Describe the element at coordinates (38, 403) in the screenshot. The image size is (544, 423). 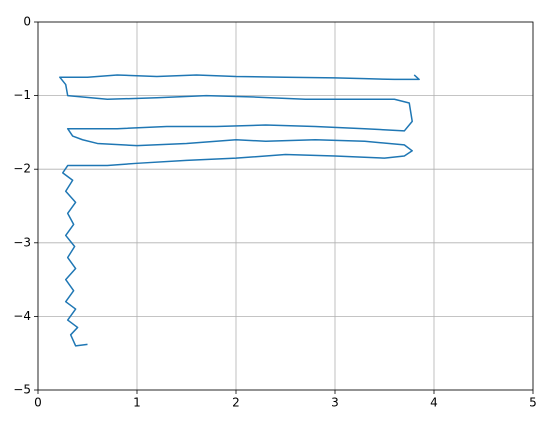
I see `x-tick-label: 0` at that location.